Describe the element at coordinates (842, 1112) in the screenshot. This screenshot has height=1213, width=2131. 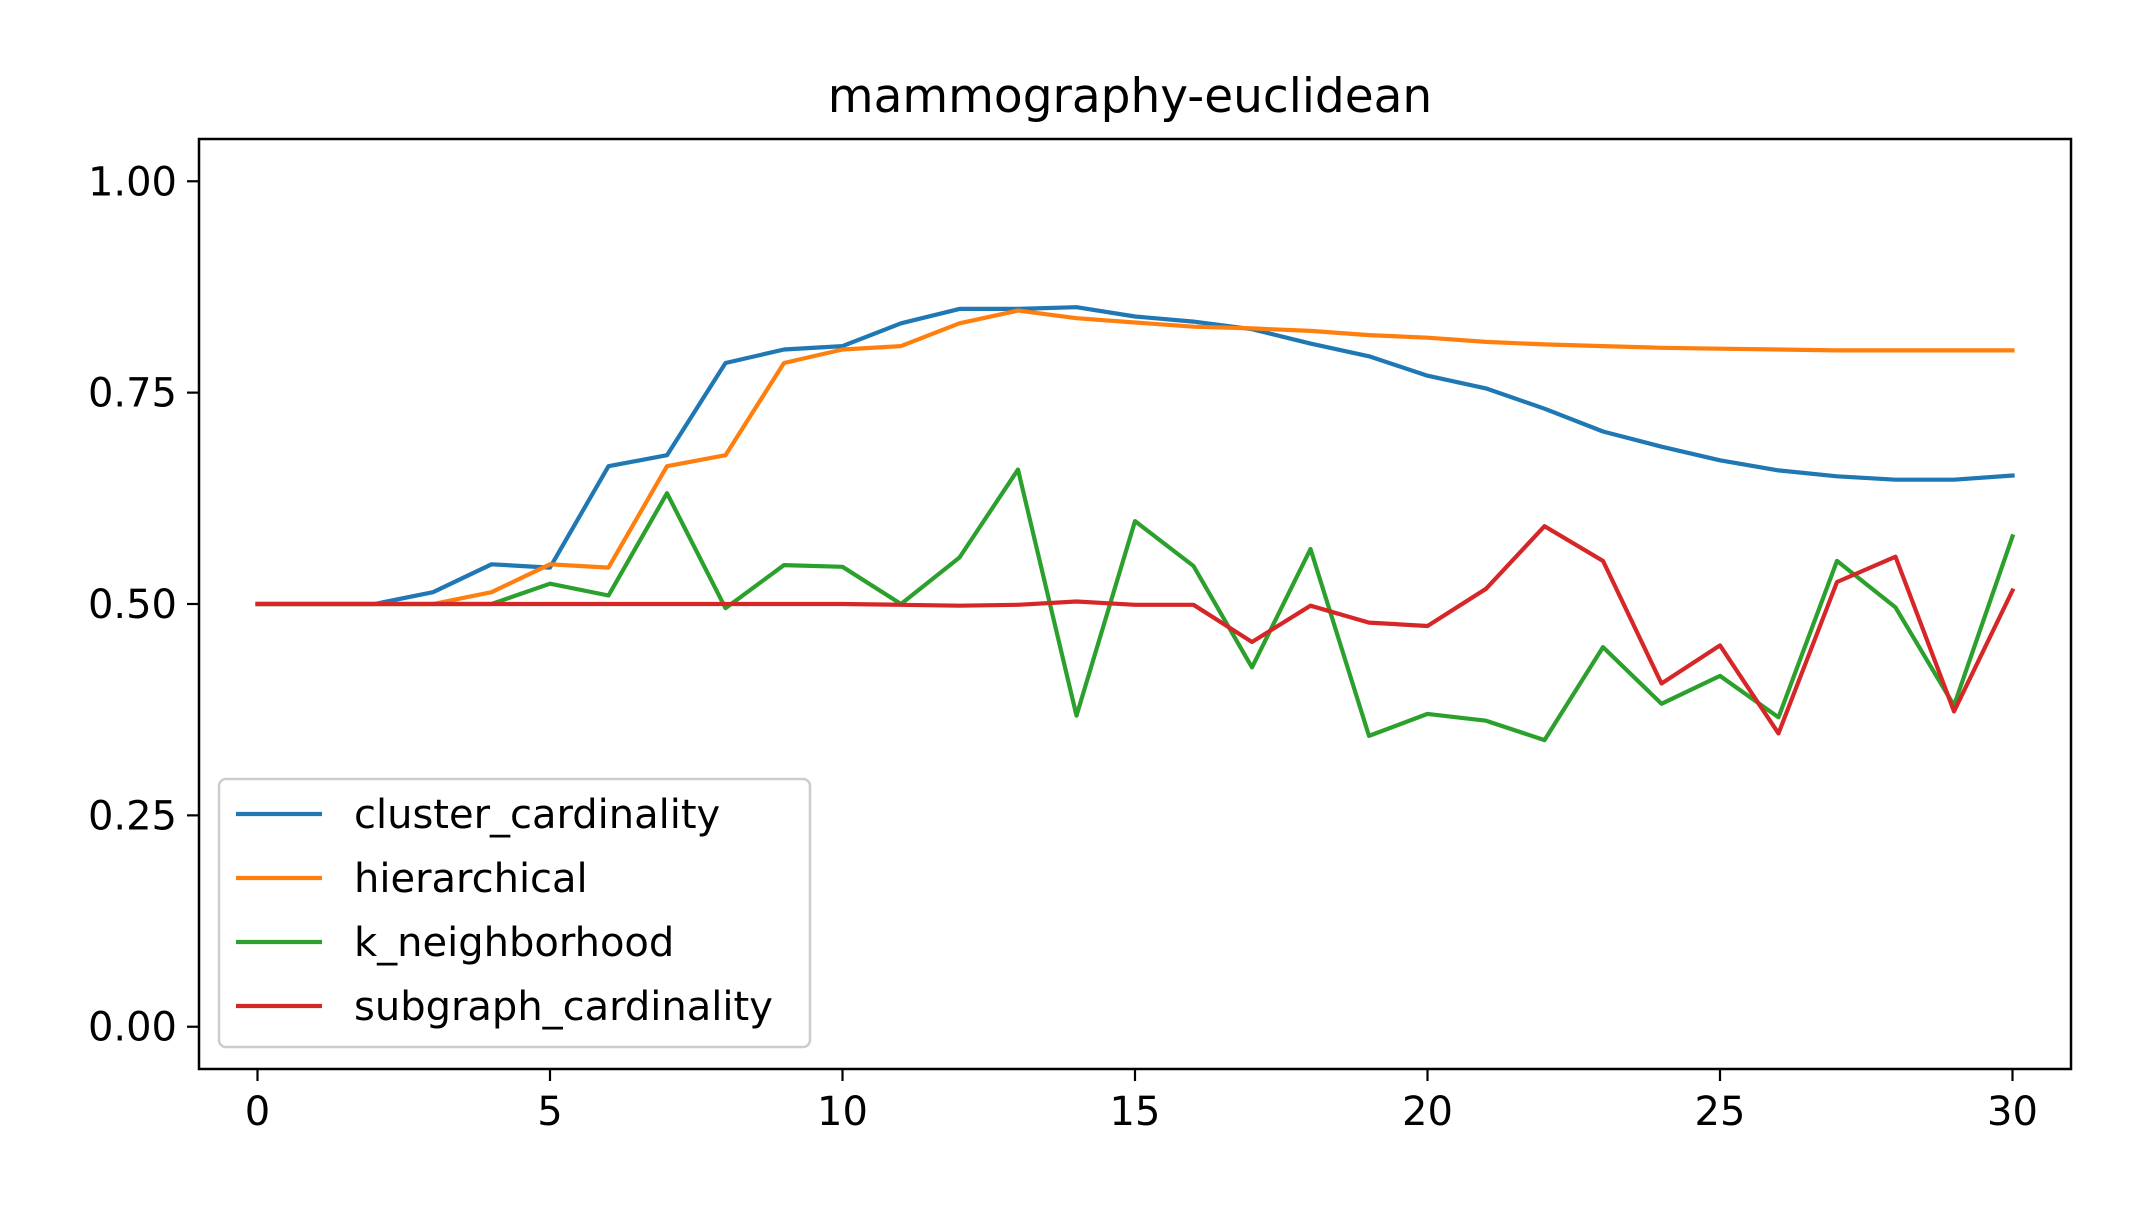
I see `x-tick-label: 10` at that location.